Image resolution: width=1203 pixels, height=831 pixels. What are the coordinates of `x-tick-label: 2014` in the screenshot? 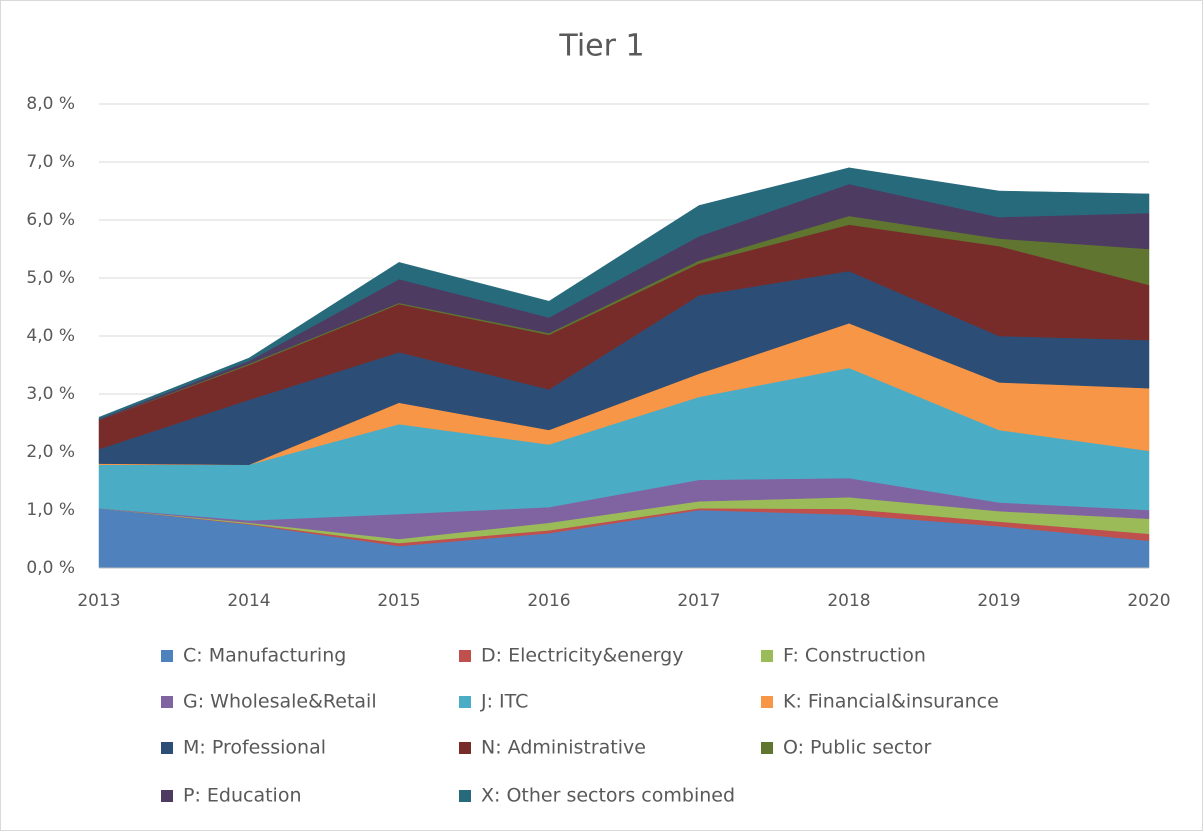 It's located at (248, 601).